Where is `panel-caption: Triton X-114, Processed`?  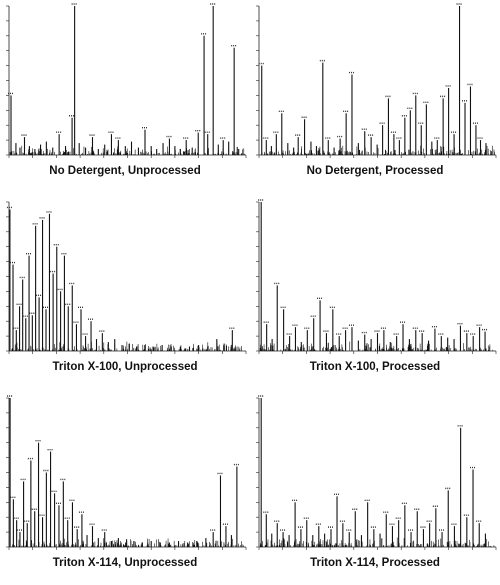
panel-caption: Triton X-114, Processed is located at coordinates (375, 563).